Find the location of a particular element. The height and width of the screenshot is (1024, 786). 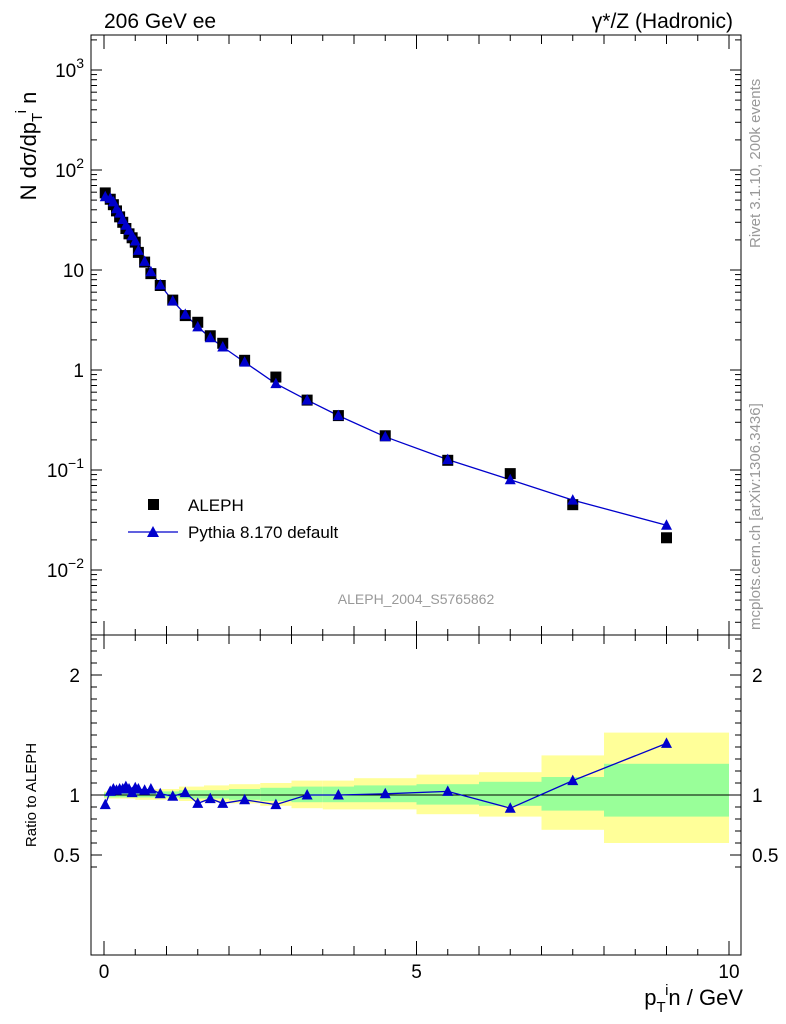

ratio-y-tick-label-right: 1 is located at coordinates (757, 796).